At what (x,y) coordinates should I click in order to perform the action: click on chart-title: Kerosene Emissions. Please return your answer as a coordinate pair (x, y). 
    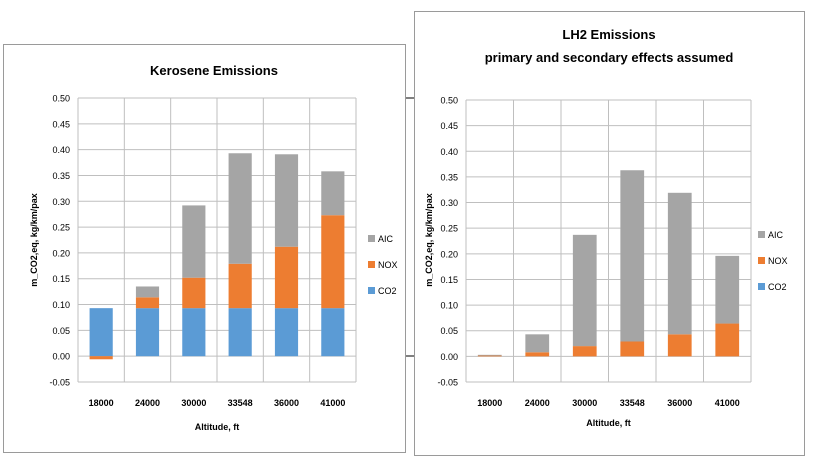
    Looking at the image, I should click on (214, 70).